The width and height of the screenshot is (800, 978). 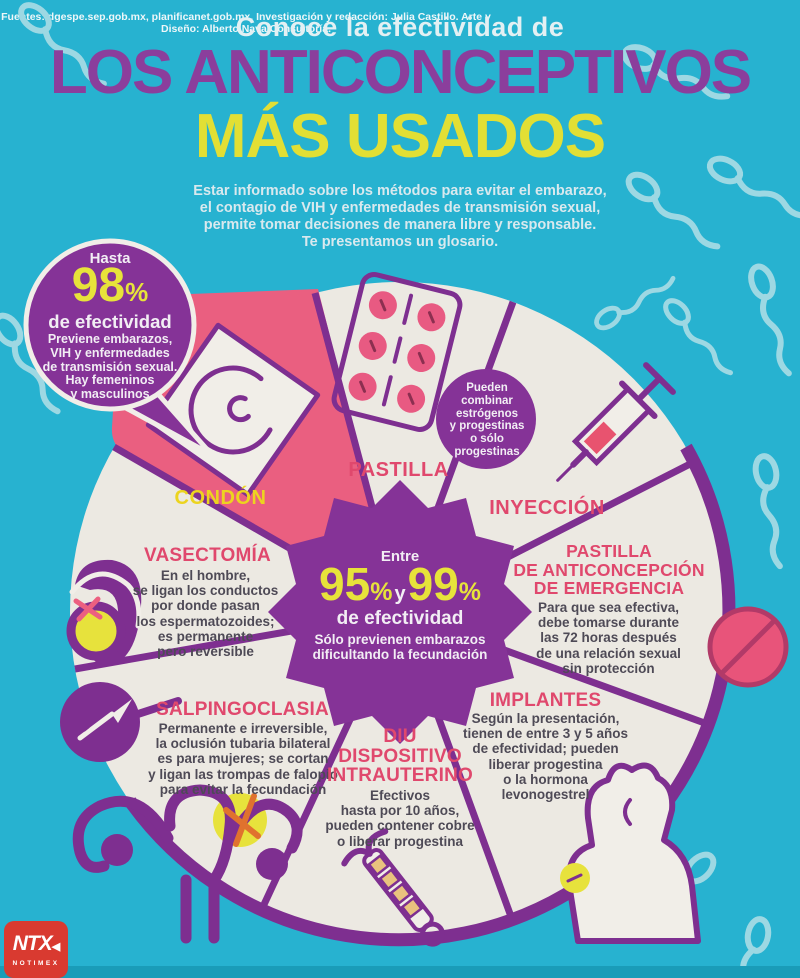 What do you see at coordinates (748, 647) in the screenshot?
I see `emergency-pill-icon` at bounding box center [748, 647].